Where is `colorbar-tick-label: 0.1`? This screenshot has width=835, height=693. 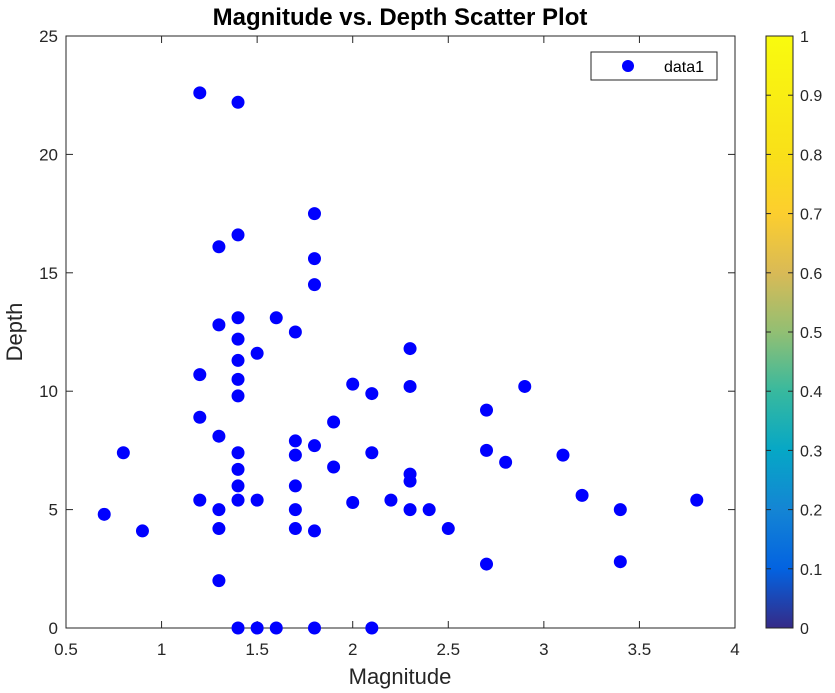 colorbar-tick-label: 0.1 is located at coordinates (811, 570).